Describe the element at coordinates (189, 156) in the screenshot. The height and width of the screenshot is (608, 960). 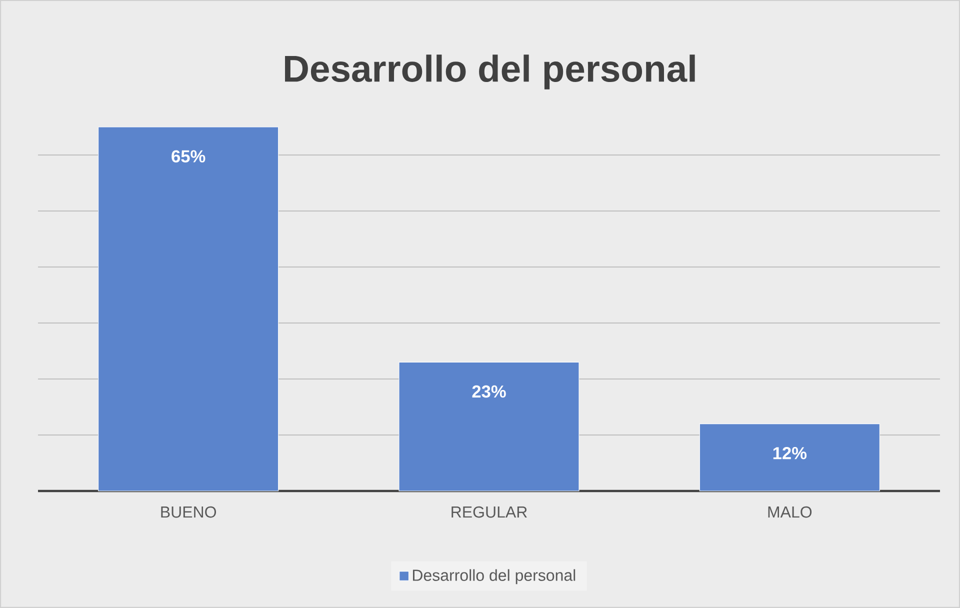
I see `data-label: 65%` at that location.